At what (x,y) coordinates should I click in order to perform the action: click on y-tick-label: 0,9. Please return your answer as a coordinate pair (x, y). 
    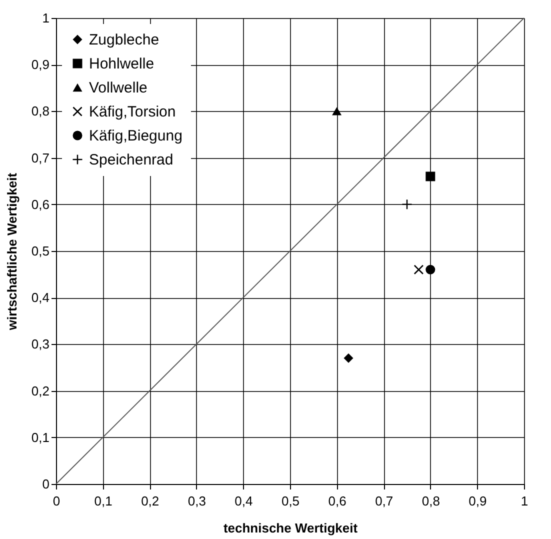
    Looking at the image, I should click on (40, 64).